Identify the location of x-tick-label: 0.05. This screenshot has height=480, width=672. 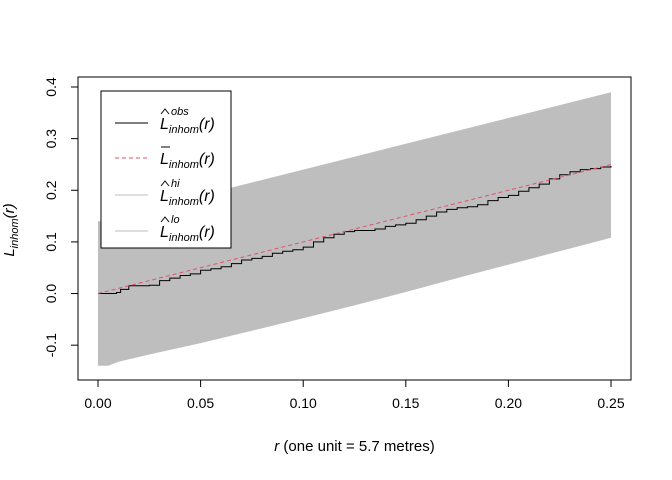
(200, 403).